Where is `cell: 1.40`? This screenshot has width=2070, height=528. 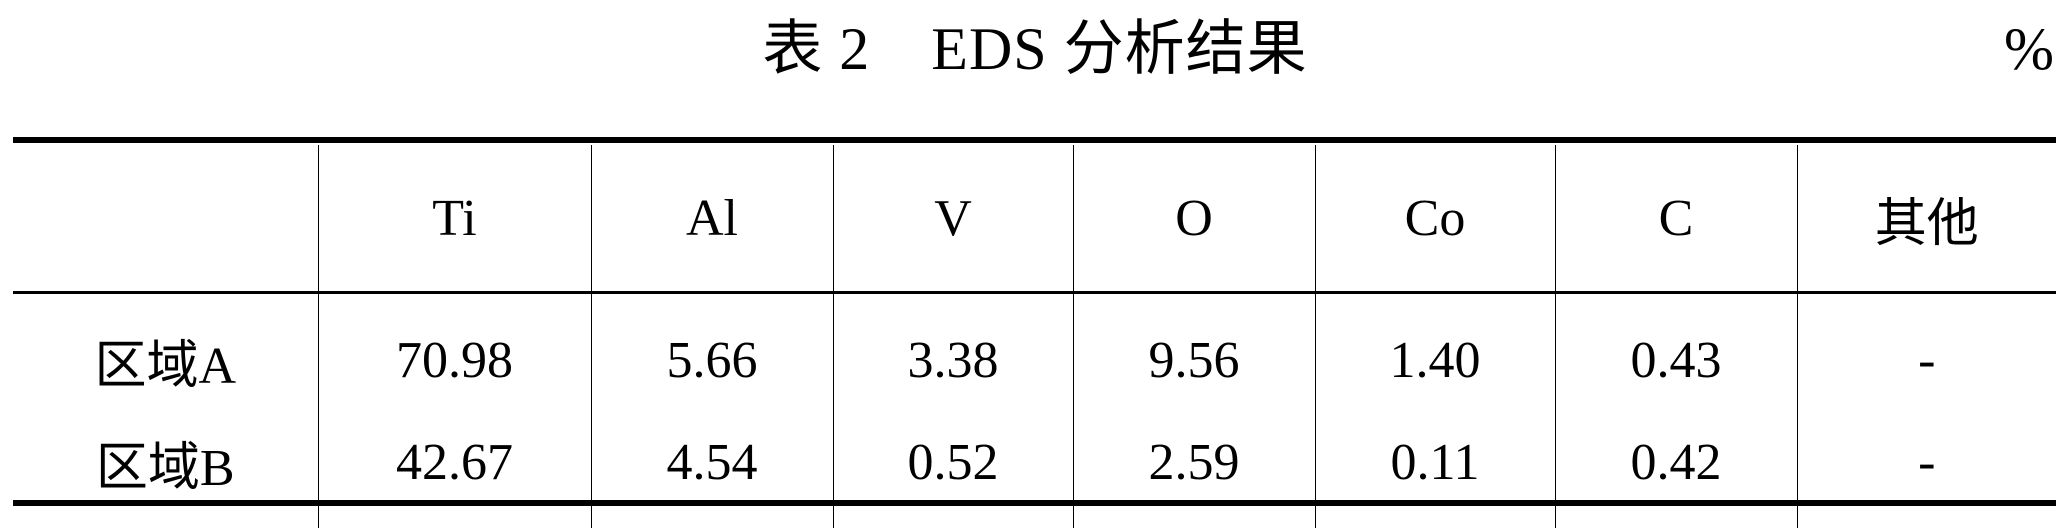
cell: 1.40 is located at coordinates (1434, 354).